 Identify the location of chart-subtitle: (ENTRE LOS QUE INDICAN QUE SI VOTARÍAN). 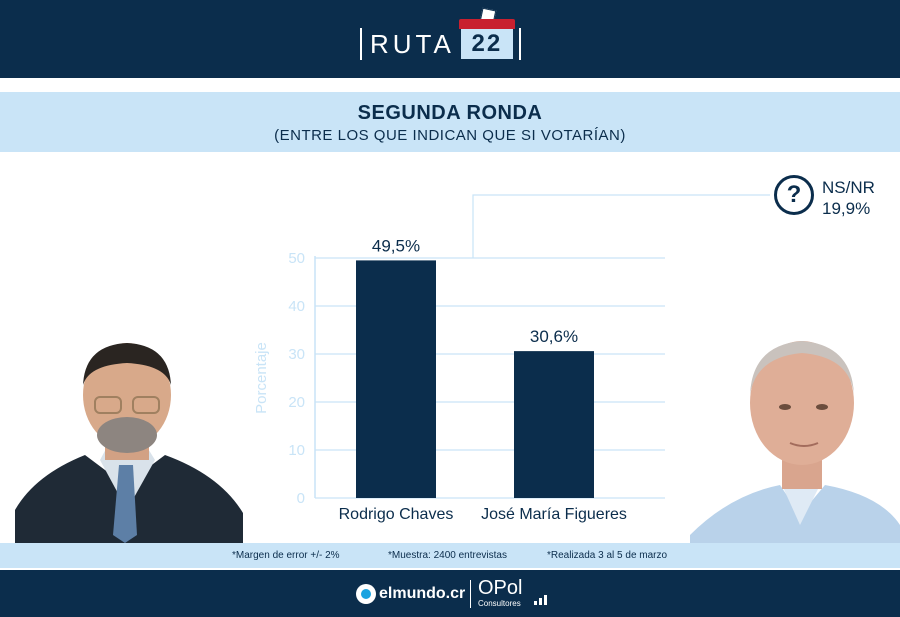
(450, 135).